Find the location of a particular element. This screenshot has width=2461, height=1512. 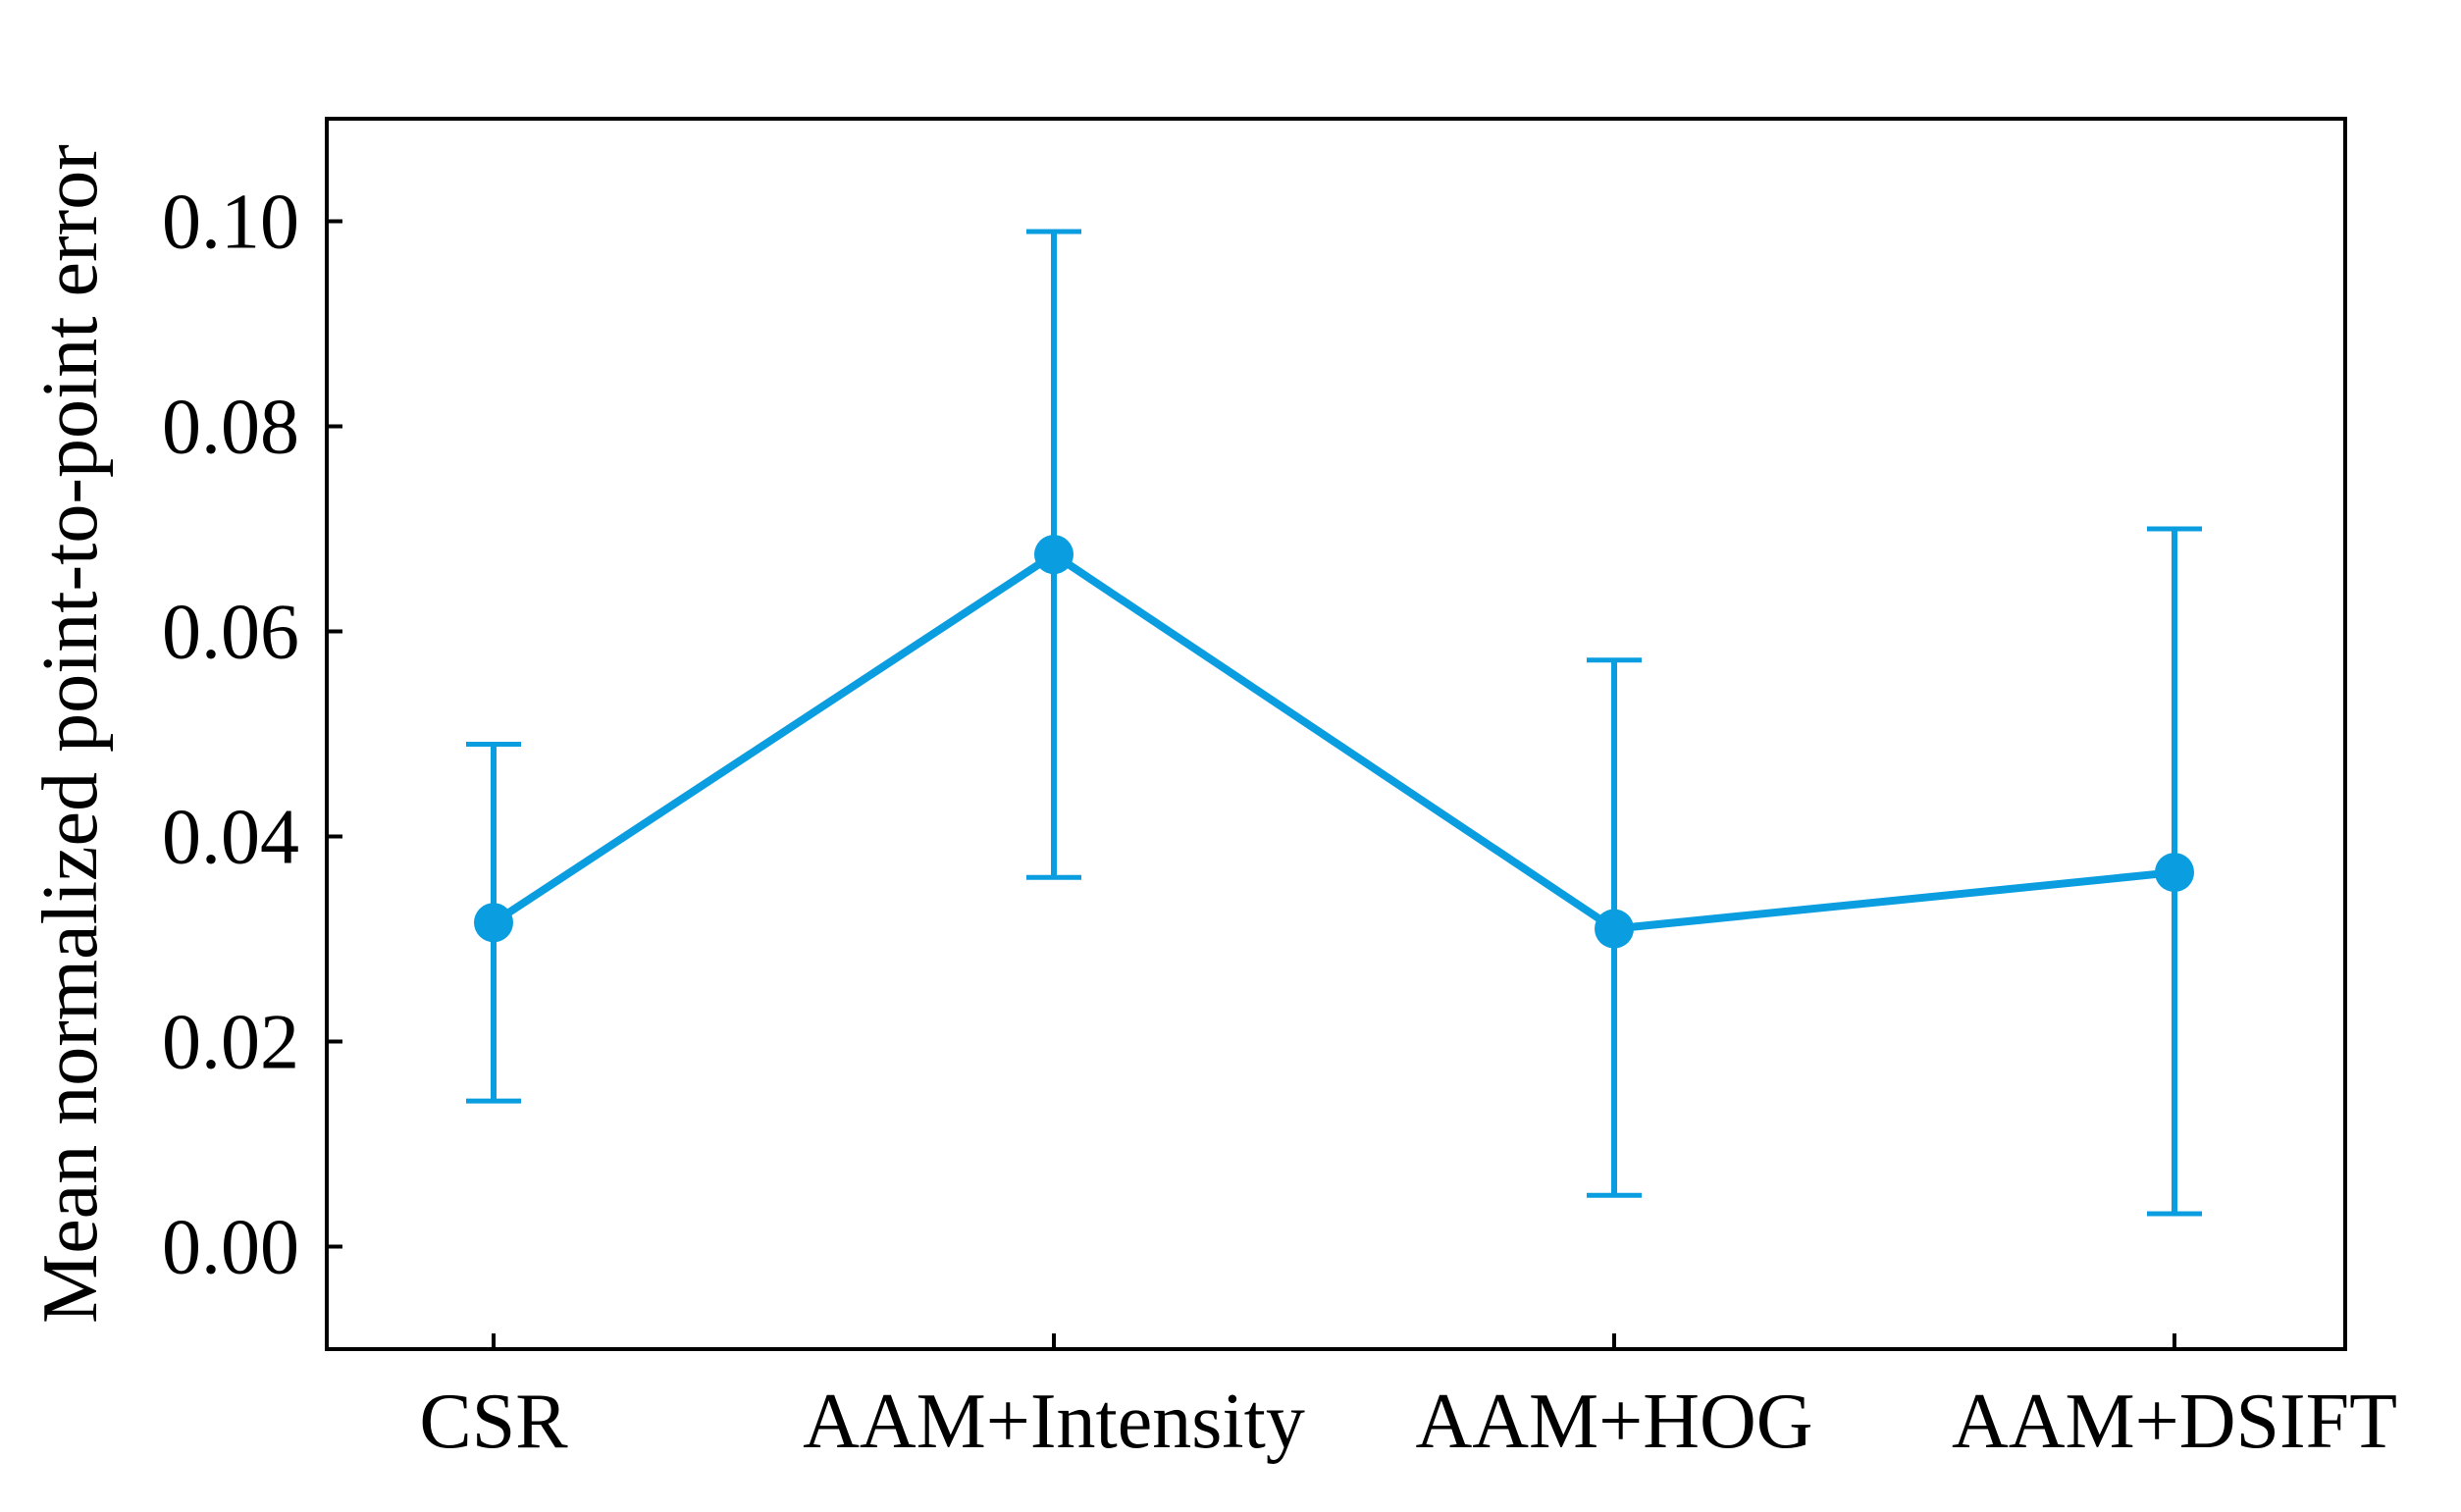

y-tick-label: 0.08 is located at coordinates (231, 428).